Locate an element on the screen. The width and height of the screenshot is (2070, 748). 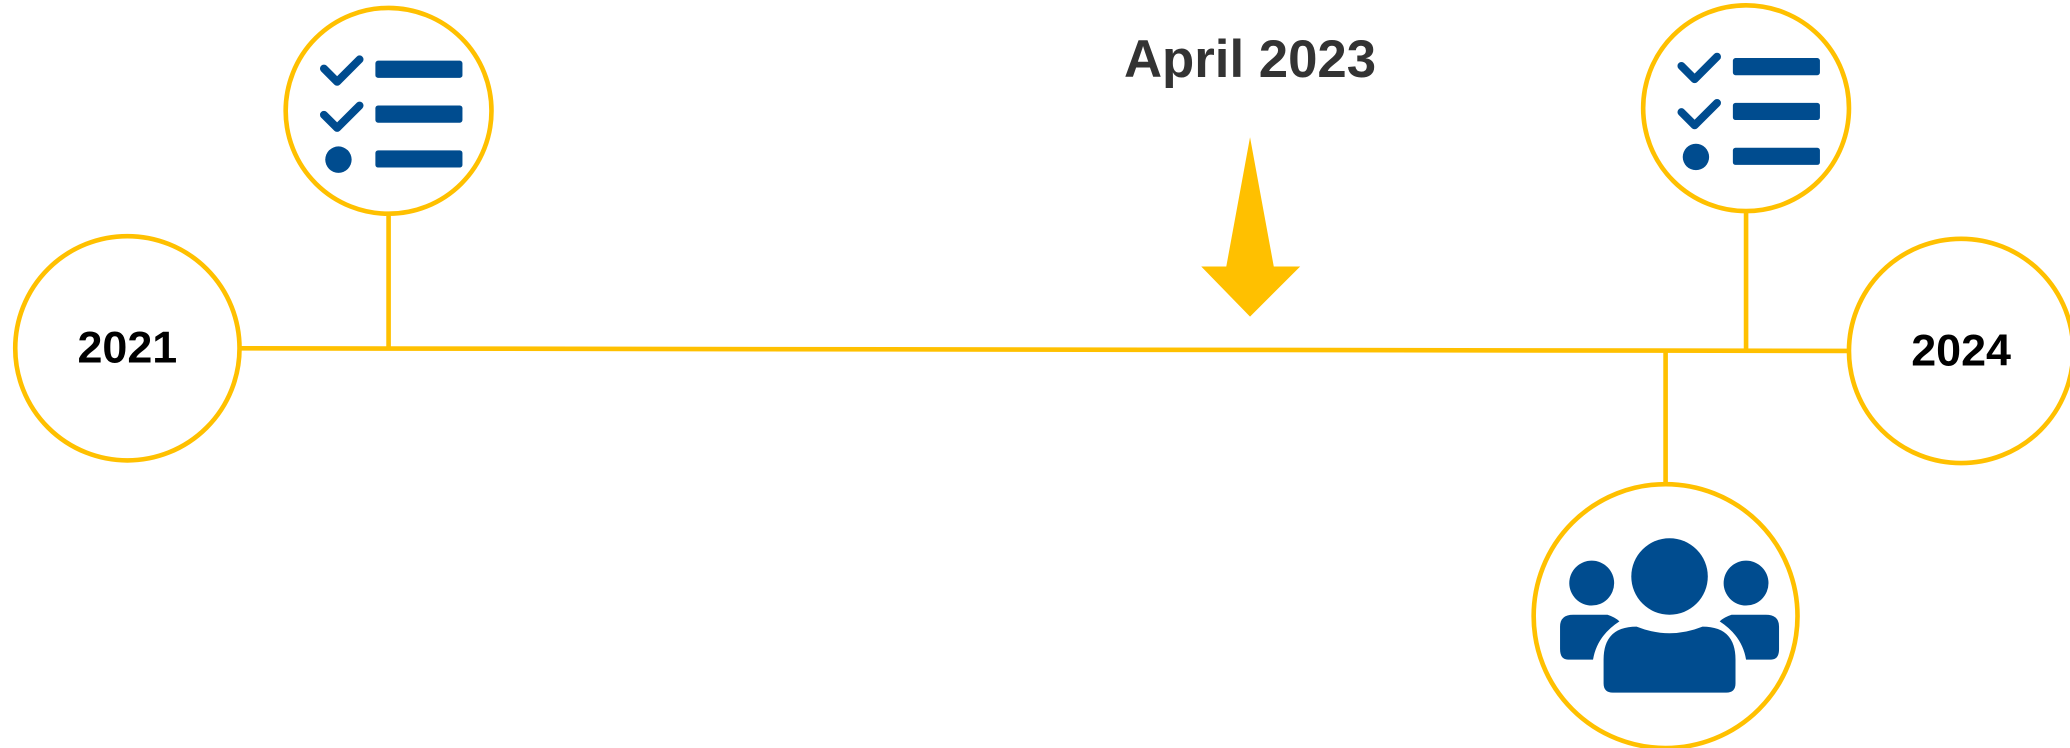
start-label: 2021 is located at coordinates (127, 347).